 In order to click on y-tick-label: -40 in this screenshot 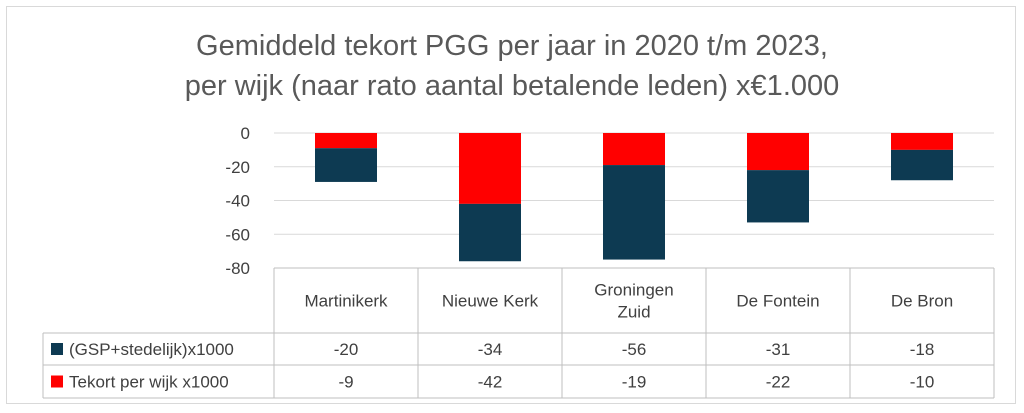, I will do `click(237, 201)`.